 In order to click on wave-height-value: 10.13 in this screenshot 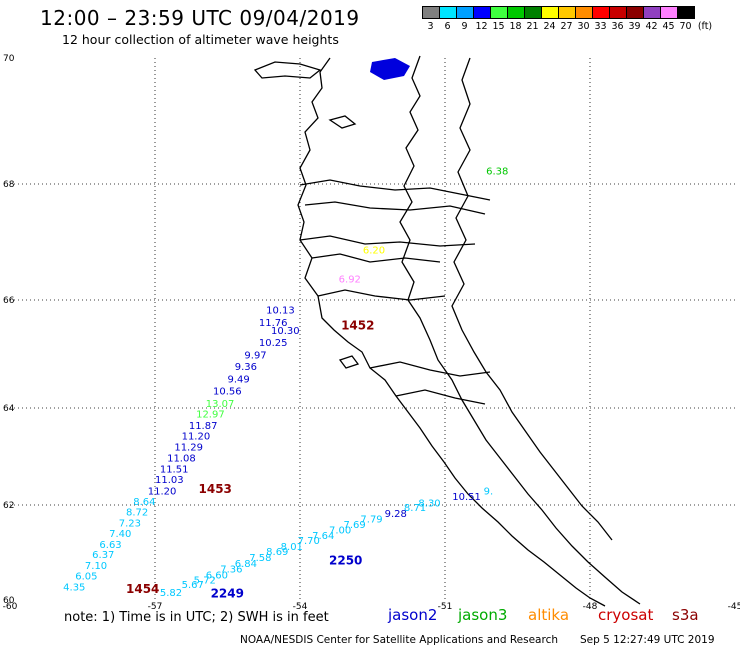, I will do `click(280, 311)`.